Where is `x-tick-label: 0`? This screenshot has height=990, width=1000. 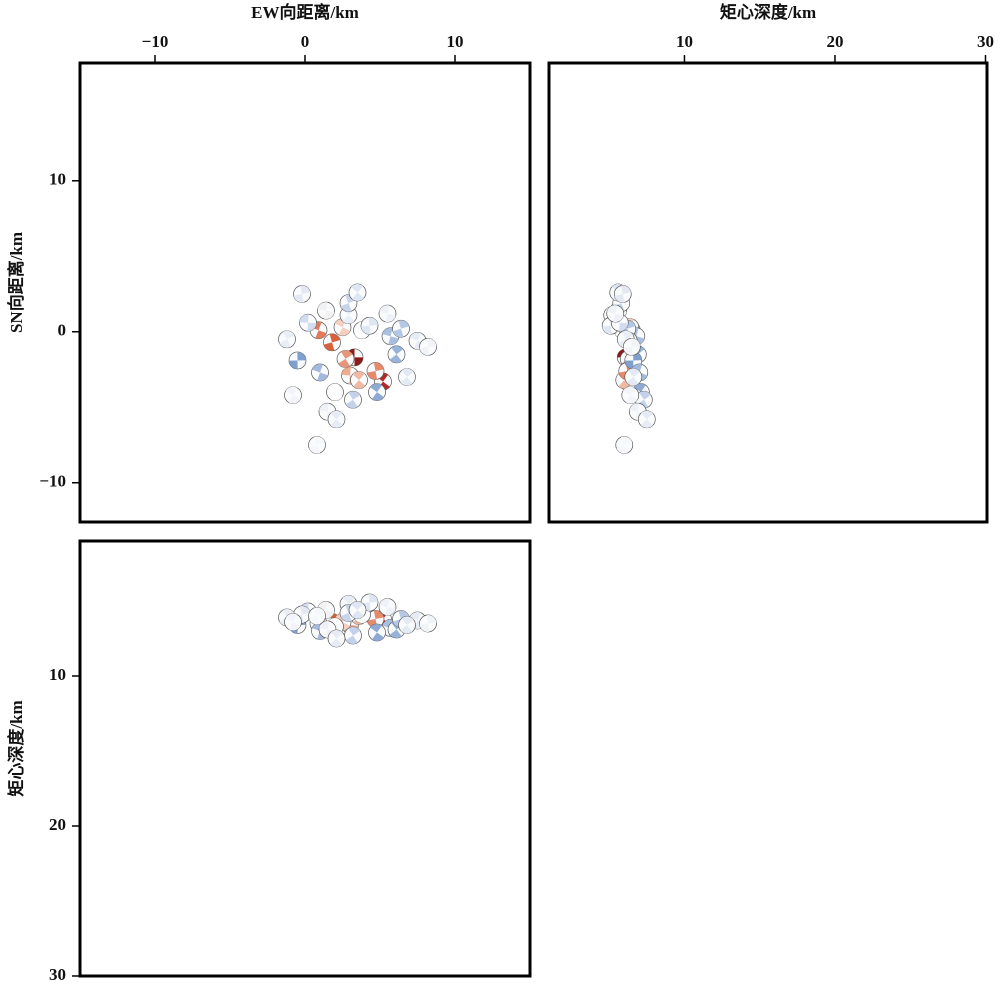
x-tick-label: 0 is located at coordinates (305, 41).